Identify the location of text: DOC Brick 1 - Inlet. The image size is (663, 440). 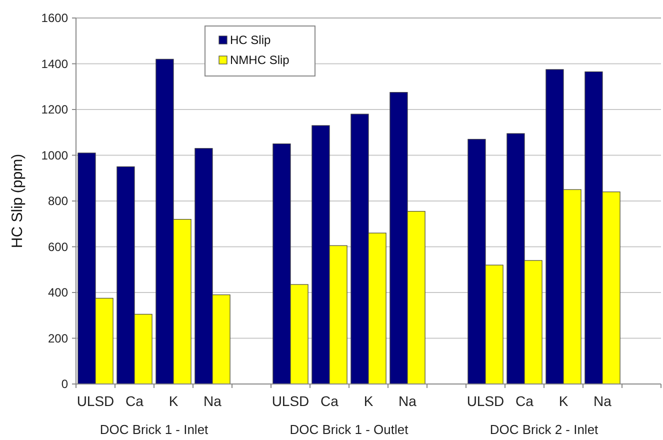
(154, 429).